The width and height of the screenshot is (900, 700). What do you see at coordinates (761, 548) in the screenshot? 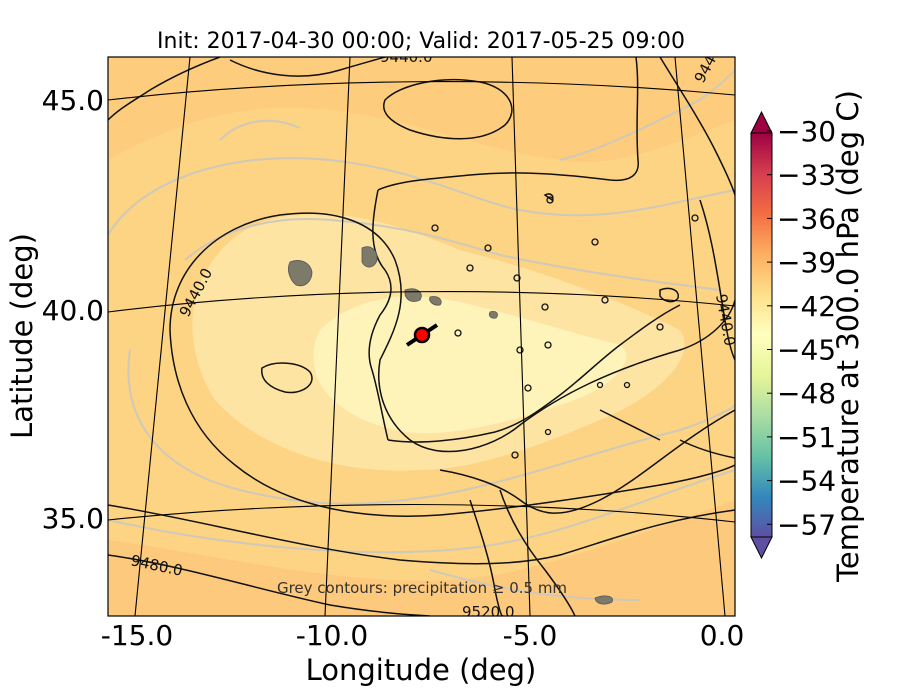
I see `colorbar-extend-bottom` at bounding box center [761, 548].